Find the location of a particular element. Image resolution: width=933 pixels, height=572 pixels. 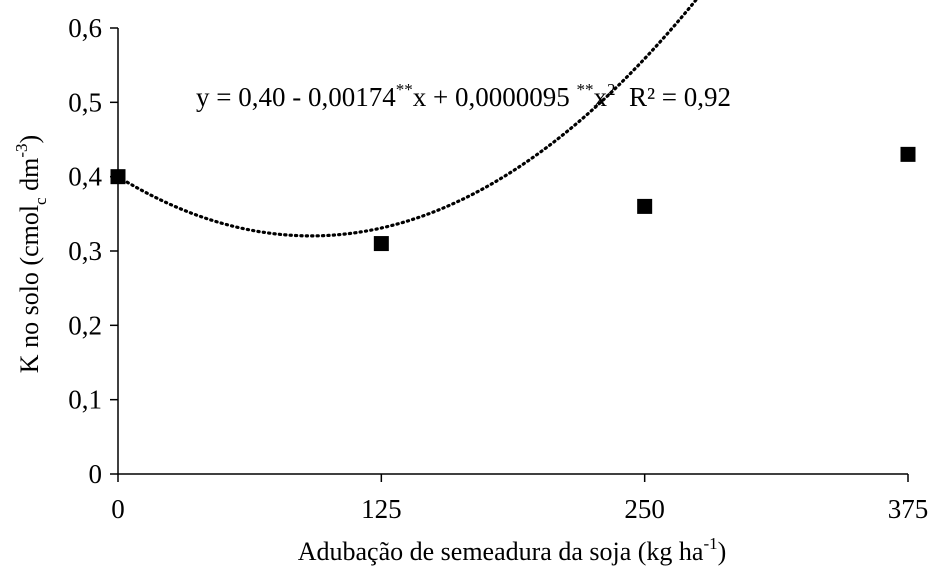

y-tick-label: 0 is located at coordinates (96, 474).